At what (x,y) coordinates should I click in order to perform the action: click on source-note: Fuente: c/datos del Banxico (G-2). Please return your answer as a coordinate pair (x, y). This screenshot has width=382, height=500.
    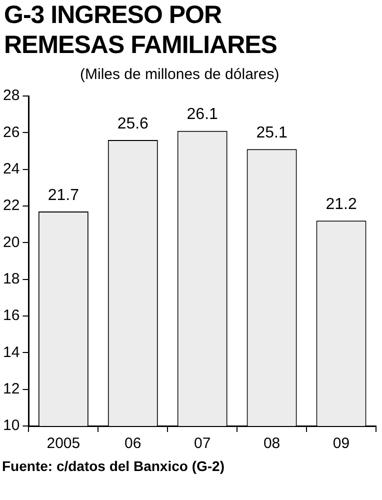
    Looking at the image, I should click on (113, 466).